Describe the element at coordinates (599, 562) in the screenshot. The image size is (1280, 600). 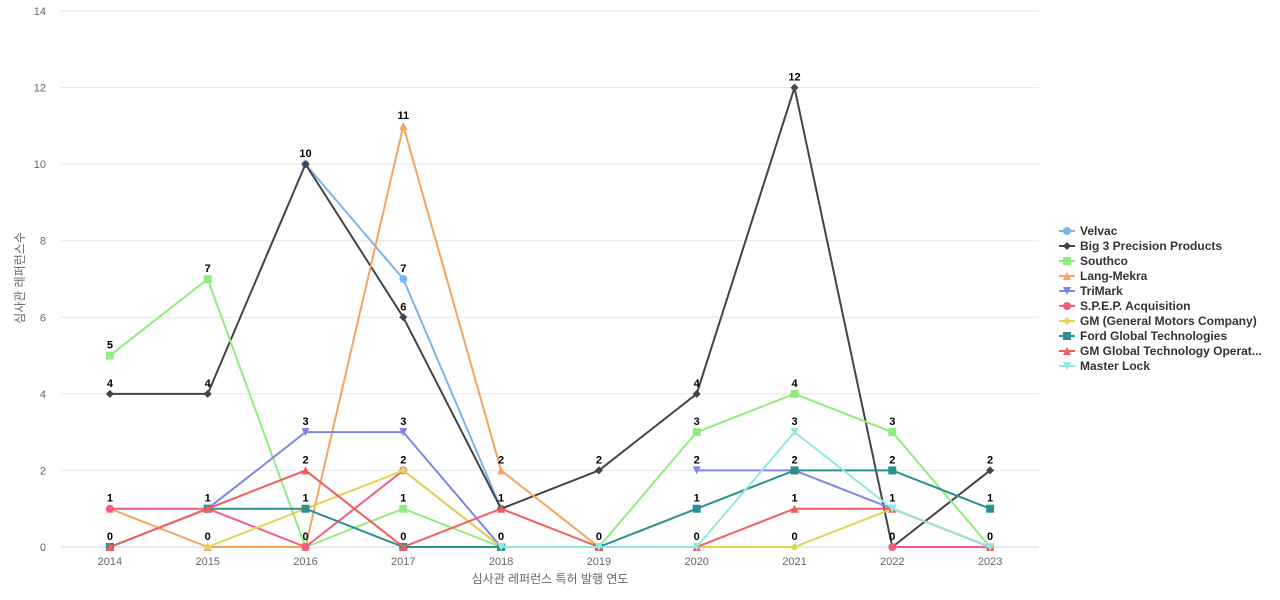
I see `x-tick-label: 2019` at that location.